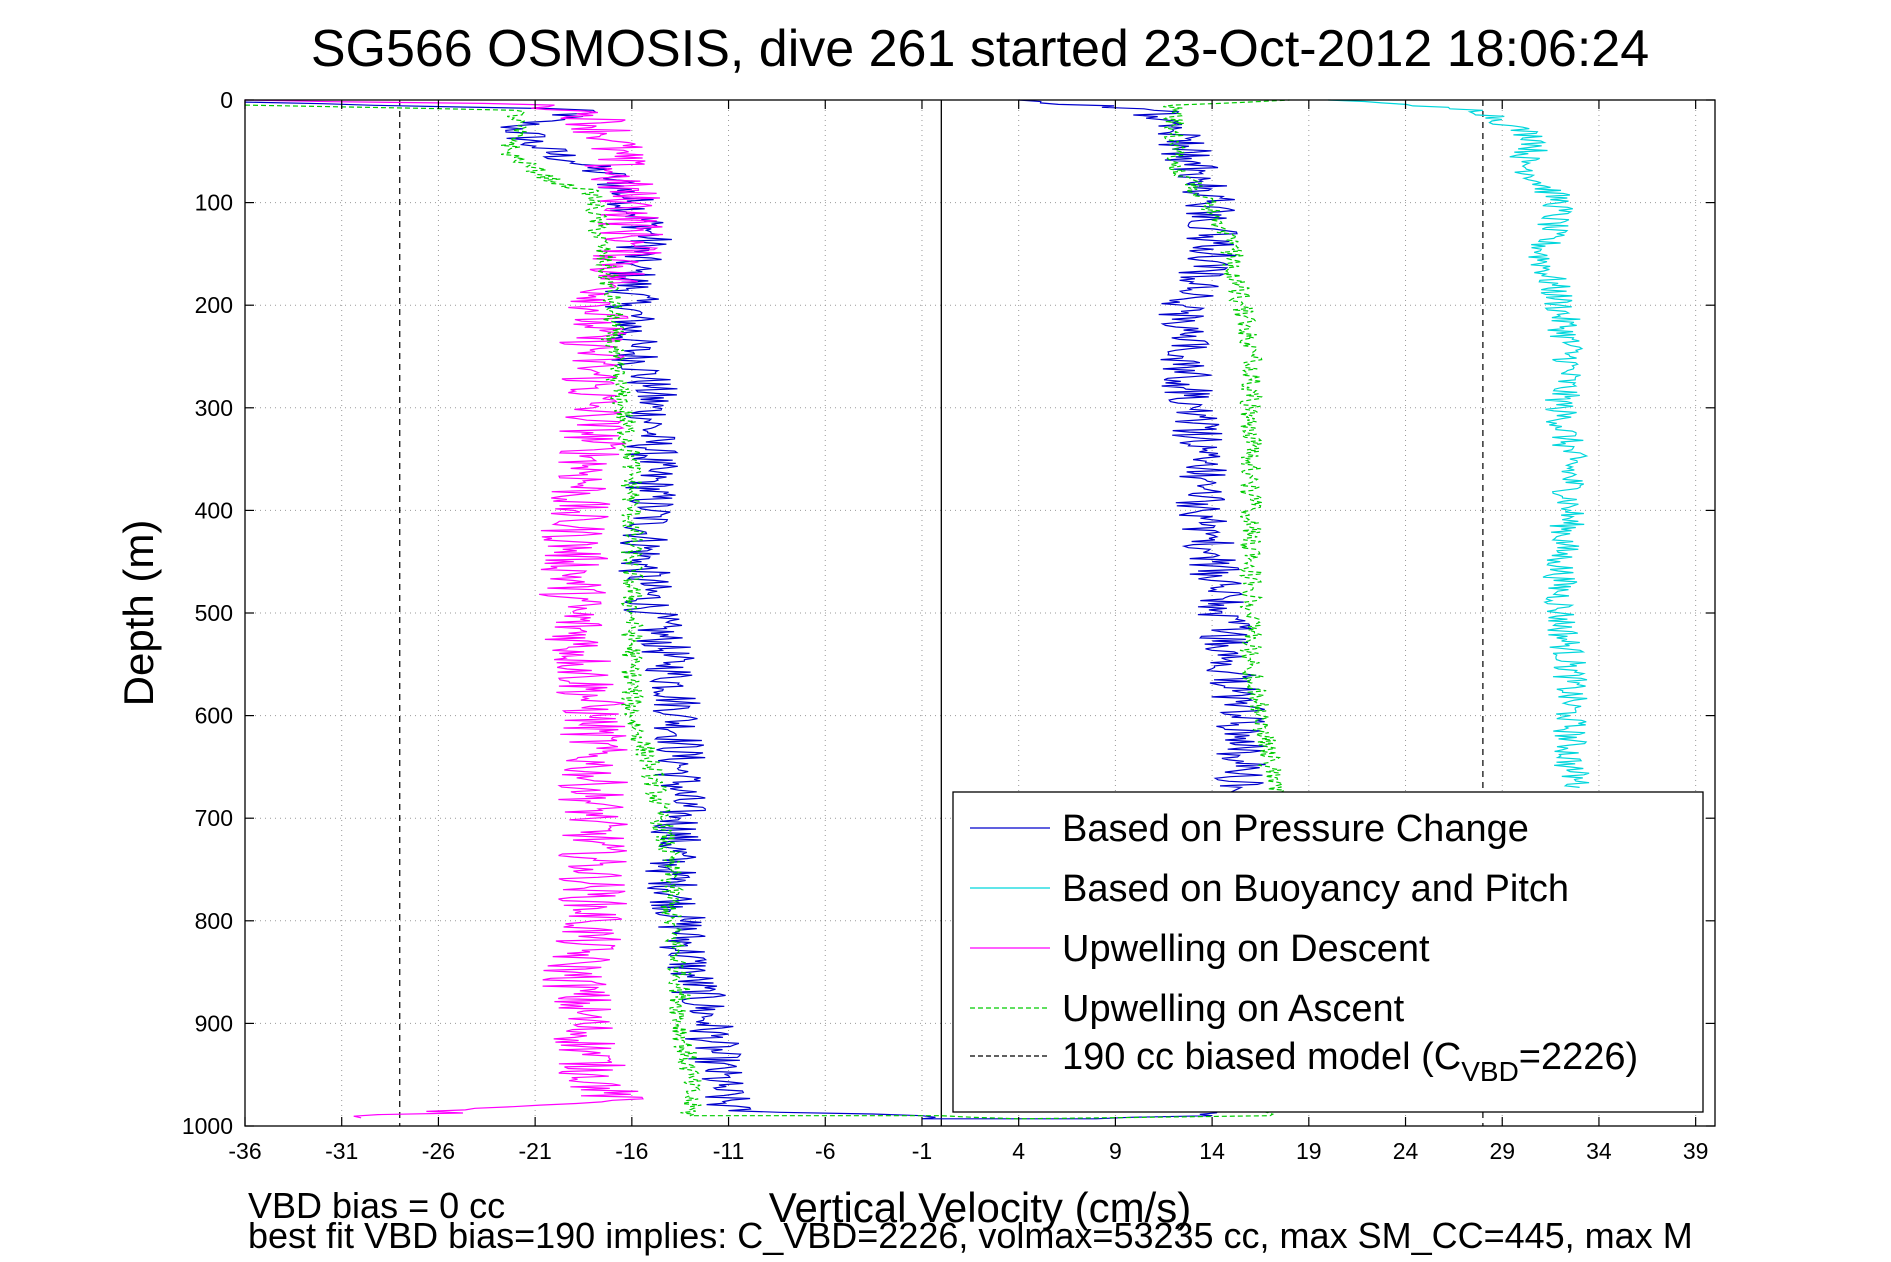 The width and height of the screenshot is (1891, 1262). What do you see at coordinates (631, 1151) in the screenshot?
I see `x-tick-label: -16` at bounding box center [631, 1151].